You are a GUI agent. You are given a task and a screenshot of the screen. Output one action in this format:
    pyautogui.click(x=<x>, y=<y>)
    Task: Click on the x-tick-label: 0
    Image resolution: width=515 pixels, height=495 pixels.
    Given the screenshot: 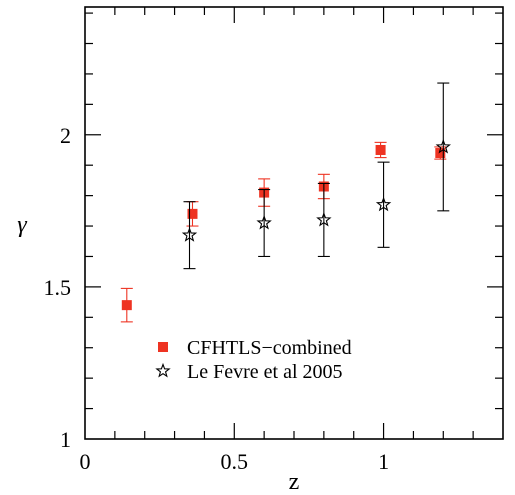 What is the action you would take?
    pyautogui.click(x=85, y=461)
    